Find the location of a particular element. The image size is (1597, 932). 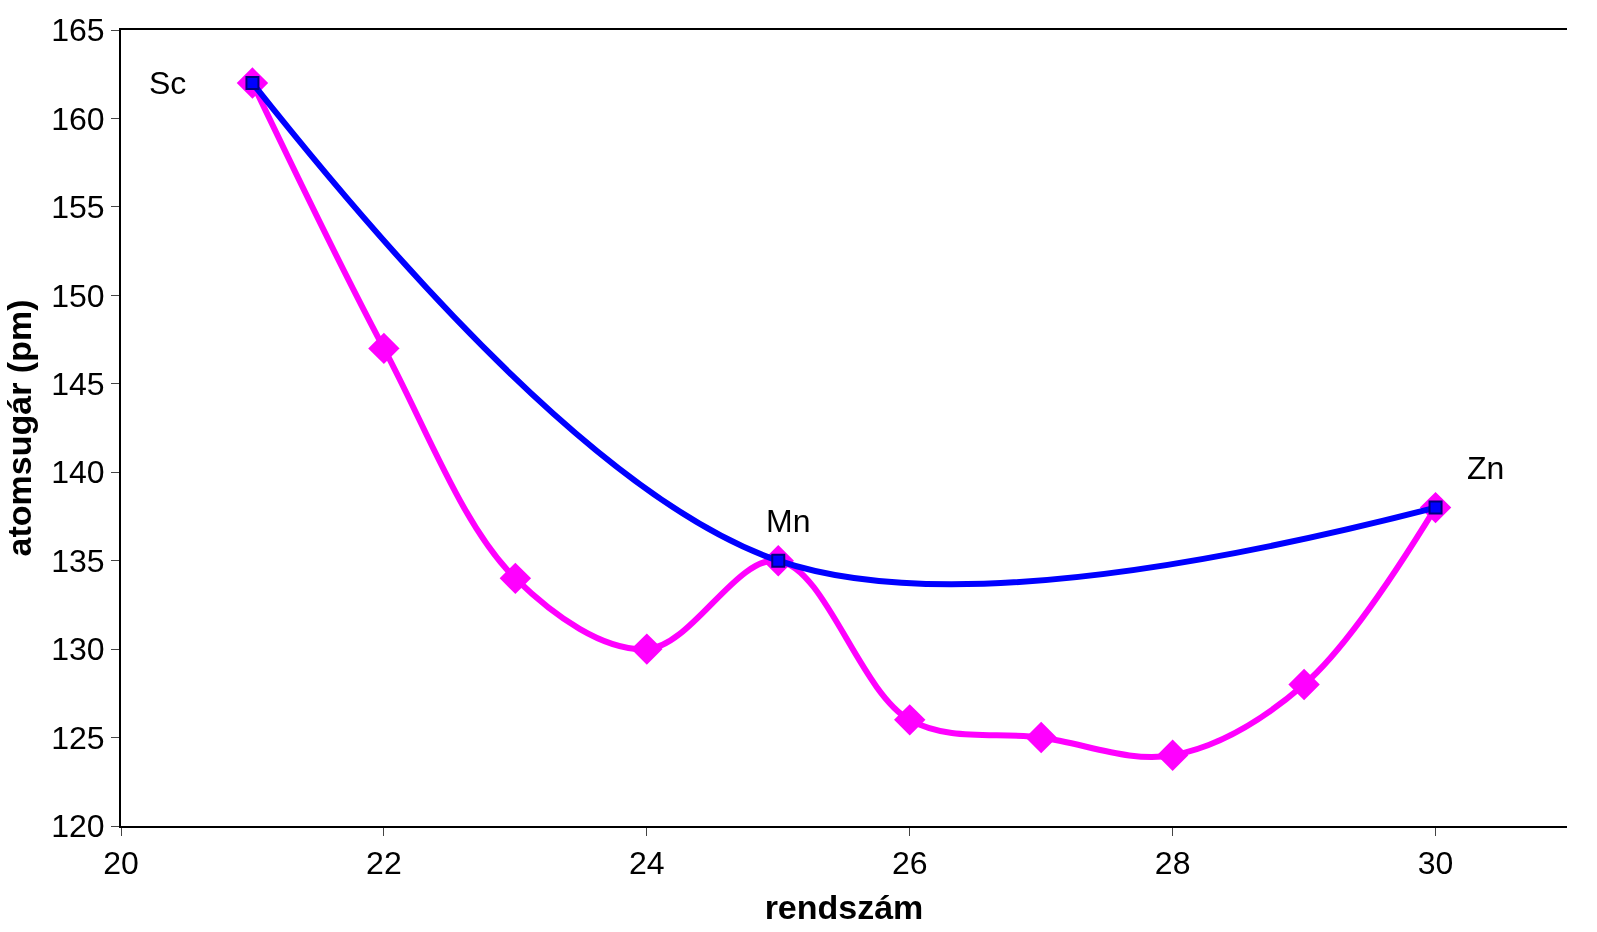

y-tick-label: 120 is located at coordinates (78, 826).